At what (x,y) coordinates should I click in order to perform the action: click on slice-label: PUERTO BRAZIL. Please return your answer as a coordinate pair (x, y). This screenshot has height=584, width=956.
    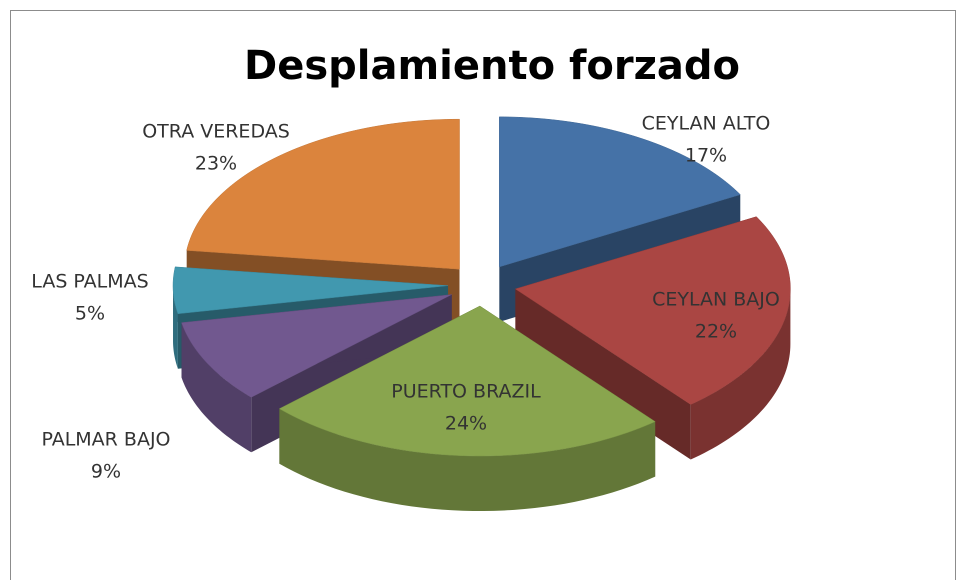
    Looking at the image, I should click on (466, 392).